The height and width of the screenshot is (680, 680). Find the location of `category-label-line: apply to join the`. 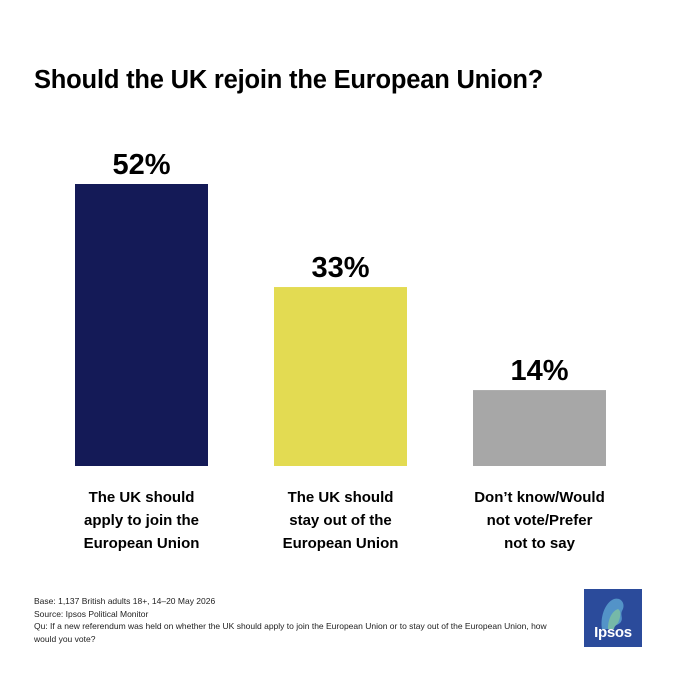

category-label-line: apply to join the is located at coordinates (141, 520).